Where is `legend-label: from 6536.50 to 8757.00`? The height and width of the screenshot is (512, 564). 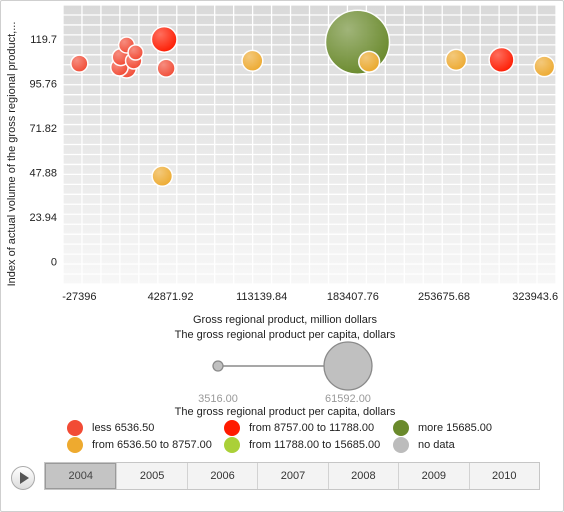 legend-label: from 6536.50 to 8757.00 is located at coordinates (152, 445).